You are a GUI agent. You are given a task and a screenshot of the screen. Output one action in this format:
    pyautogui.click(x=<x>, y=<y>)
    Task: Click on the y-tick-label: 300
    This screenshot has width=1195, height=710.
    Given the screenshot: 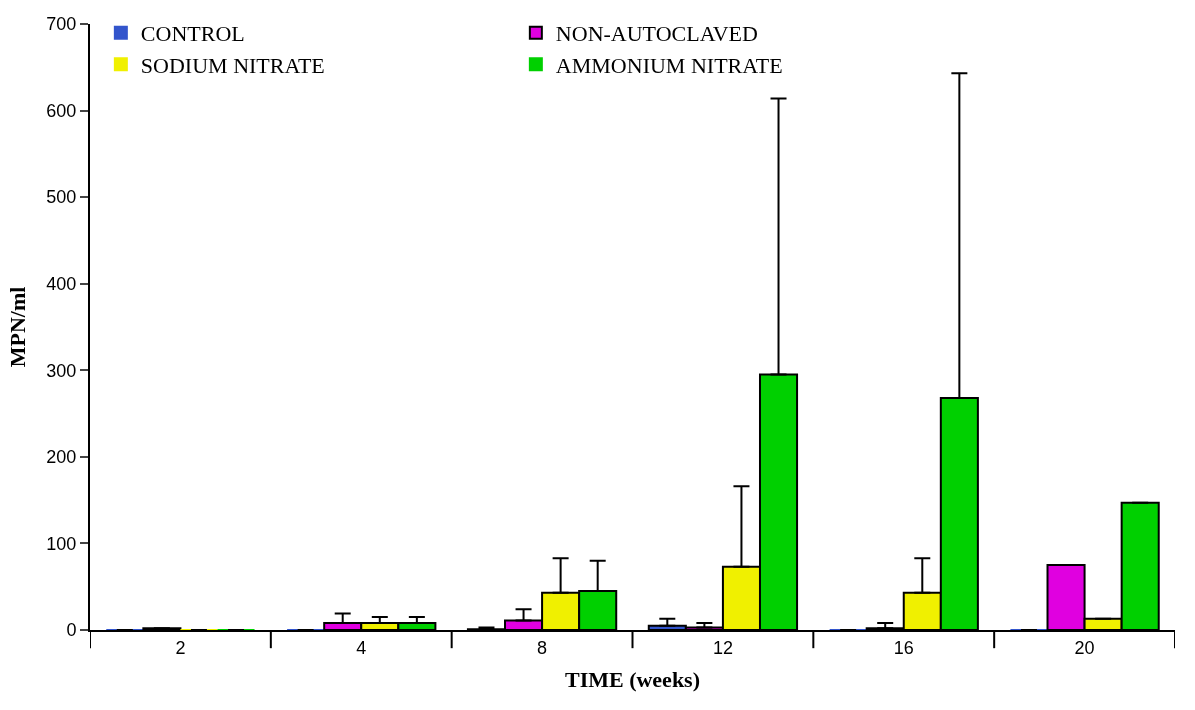 What is the action you would take?
    pyautogui.click(x=61, y=370)
    